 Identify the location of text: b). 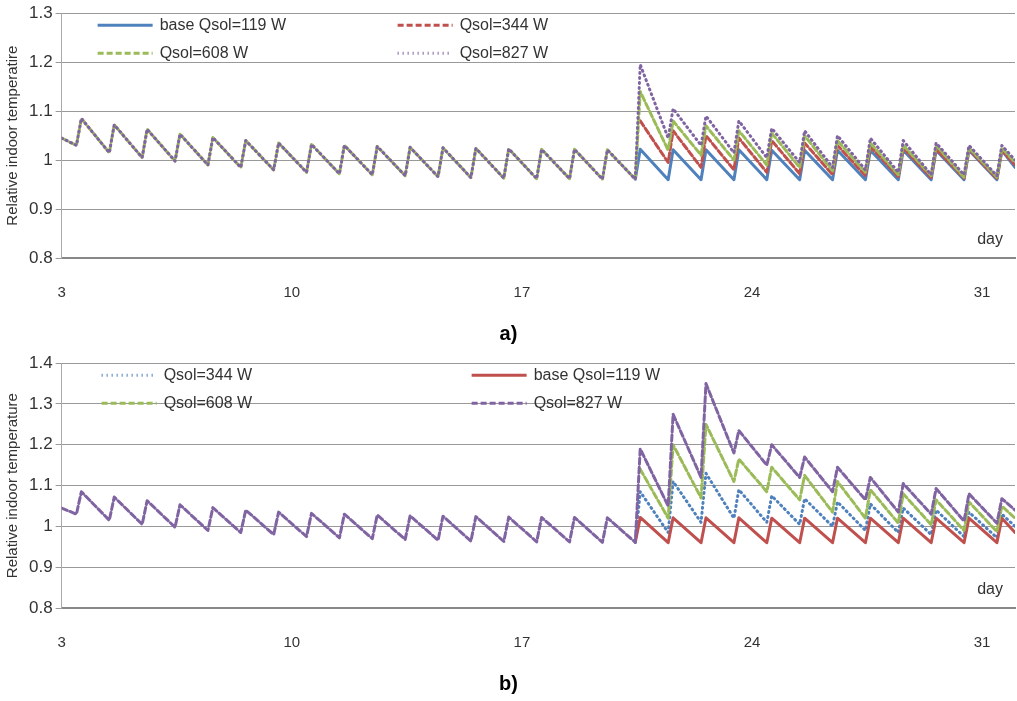
(508, 683).